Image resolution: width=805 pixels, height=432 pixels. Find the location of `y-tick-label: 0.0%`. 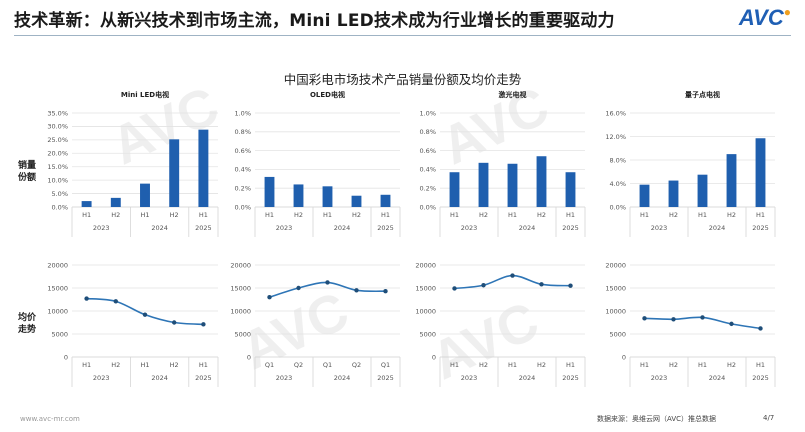

y-tick-label: 0.0% is located at coordinates (242, 207).